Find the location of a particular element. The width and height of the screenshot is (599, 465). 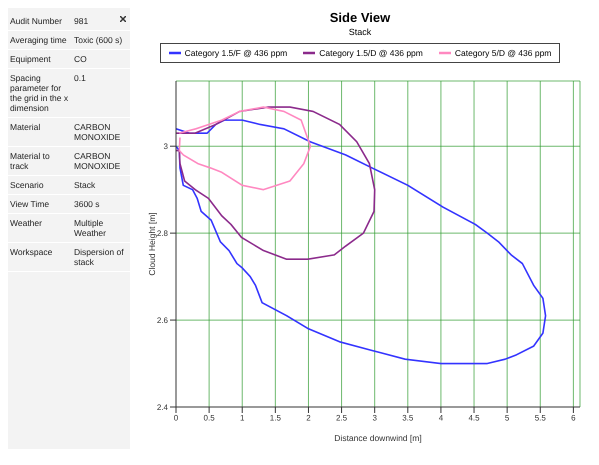

y-tick-label: 3 is located at coordinates (166, 147).